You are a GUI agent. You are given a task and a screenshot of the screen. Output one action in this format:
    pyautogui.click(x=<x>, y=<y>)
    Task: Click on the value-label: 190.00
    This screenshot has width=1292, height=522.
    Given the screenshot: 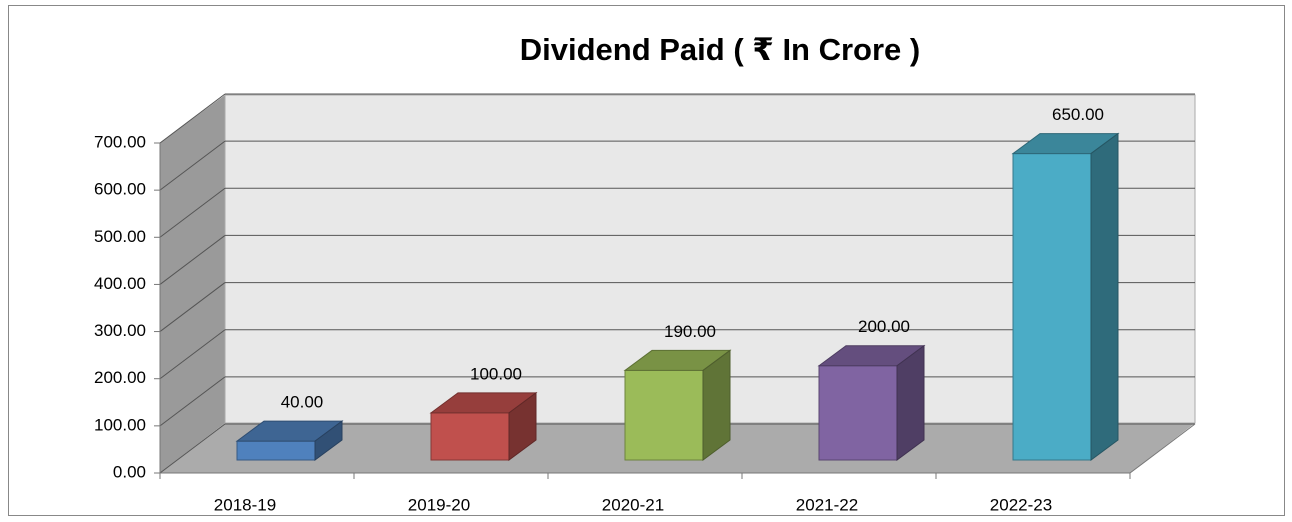 What is the action you would take?
    pyautogui.click(x=690, y=331)
    